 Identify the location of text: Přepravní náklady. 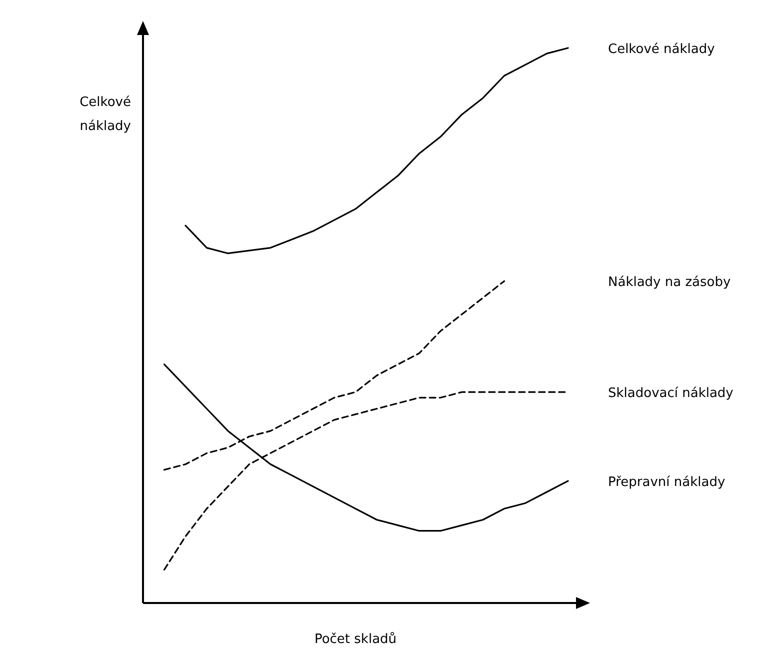
(667, 482).